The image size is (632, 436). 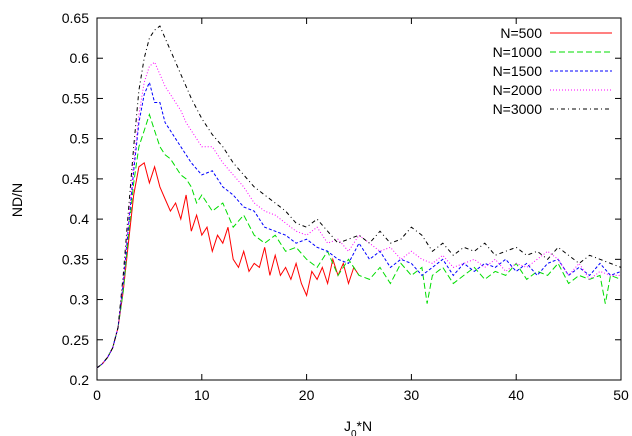 What do you see at coordinates (75, 18) in the screenshot?
I see `y-tick-label: 0.65` at bounding box center [75, 18].